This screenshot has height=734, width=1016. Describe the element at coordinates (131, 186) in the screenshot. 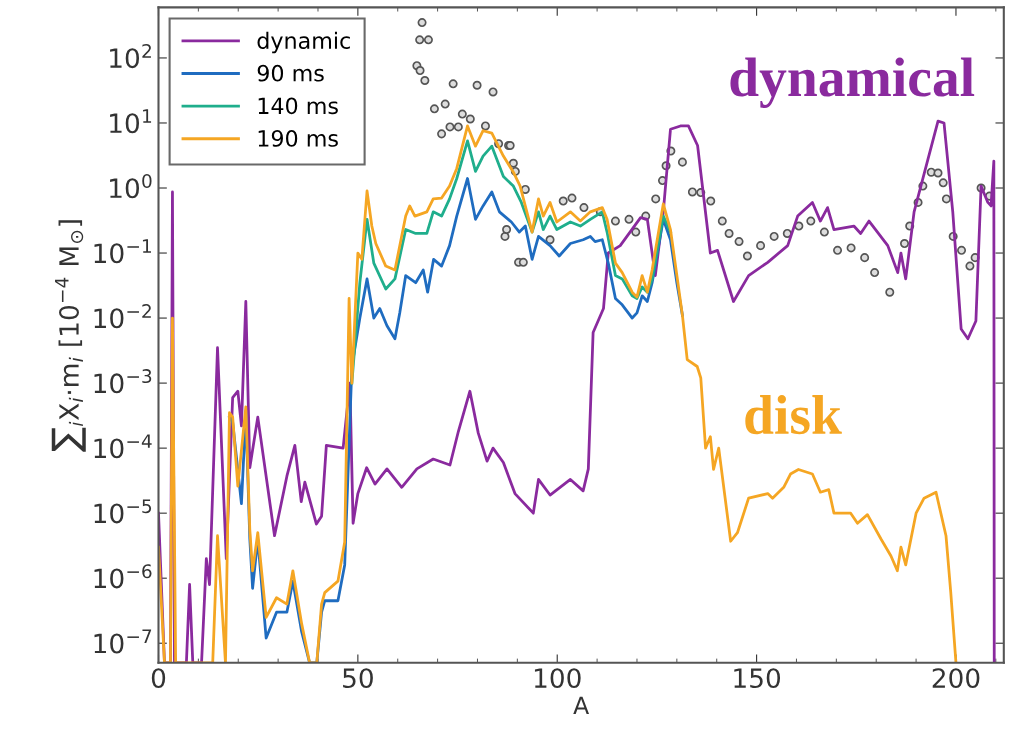

I see `y-tick-label: 10$^{0}$` at that location.